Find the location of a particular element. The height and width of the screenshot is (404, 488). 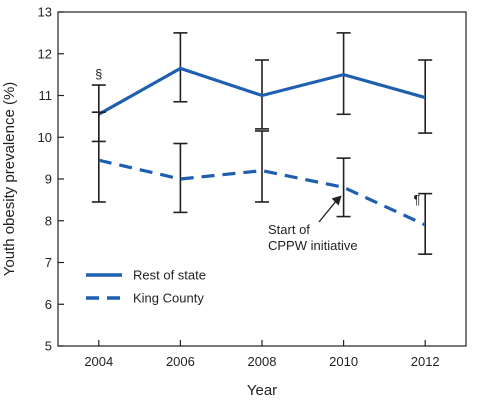

legend-label-king-county: King County is located at coordinates (168, 298).